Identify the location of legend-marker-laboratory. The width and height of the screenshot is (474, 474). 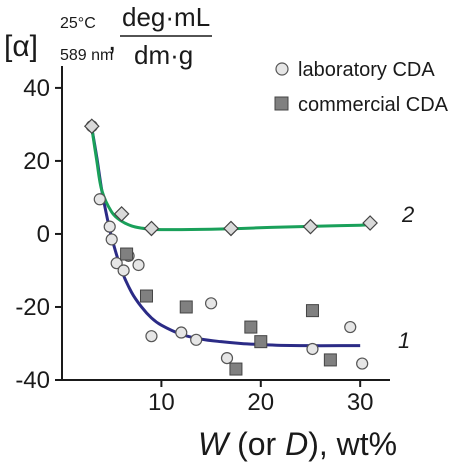
(282, 69).